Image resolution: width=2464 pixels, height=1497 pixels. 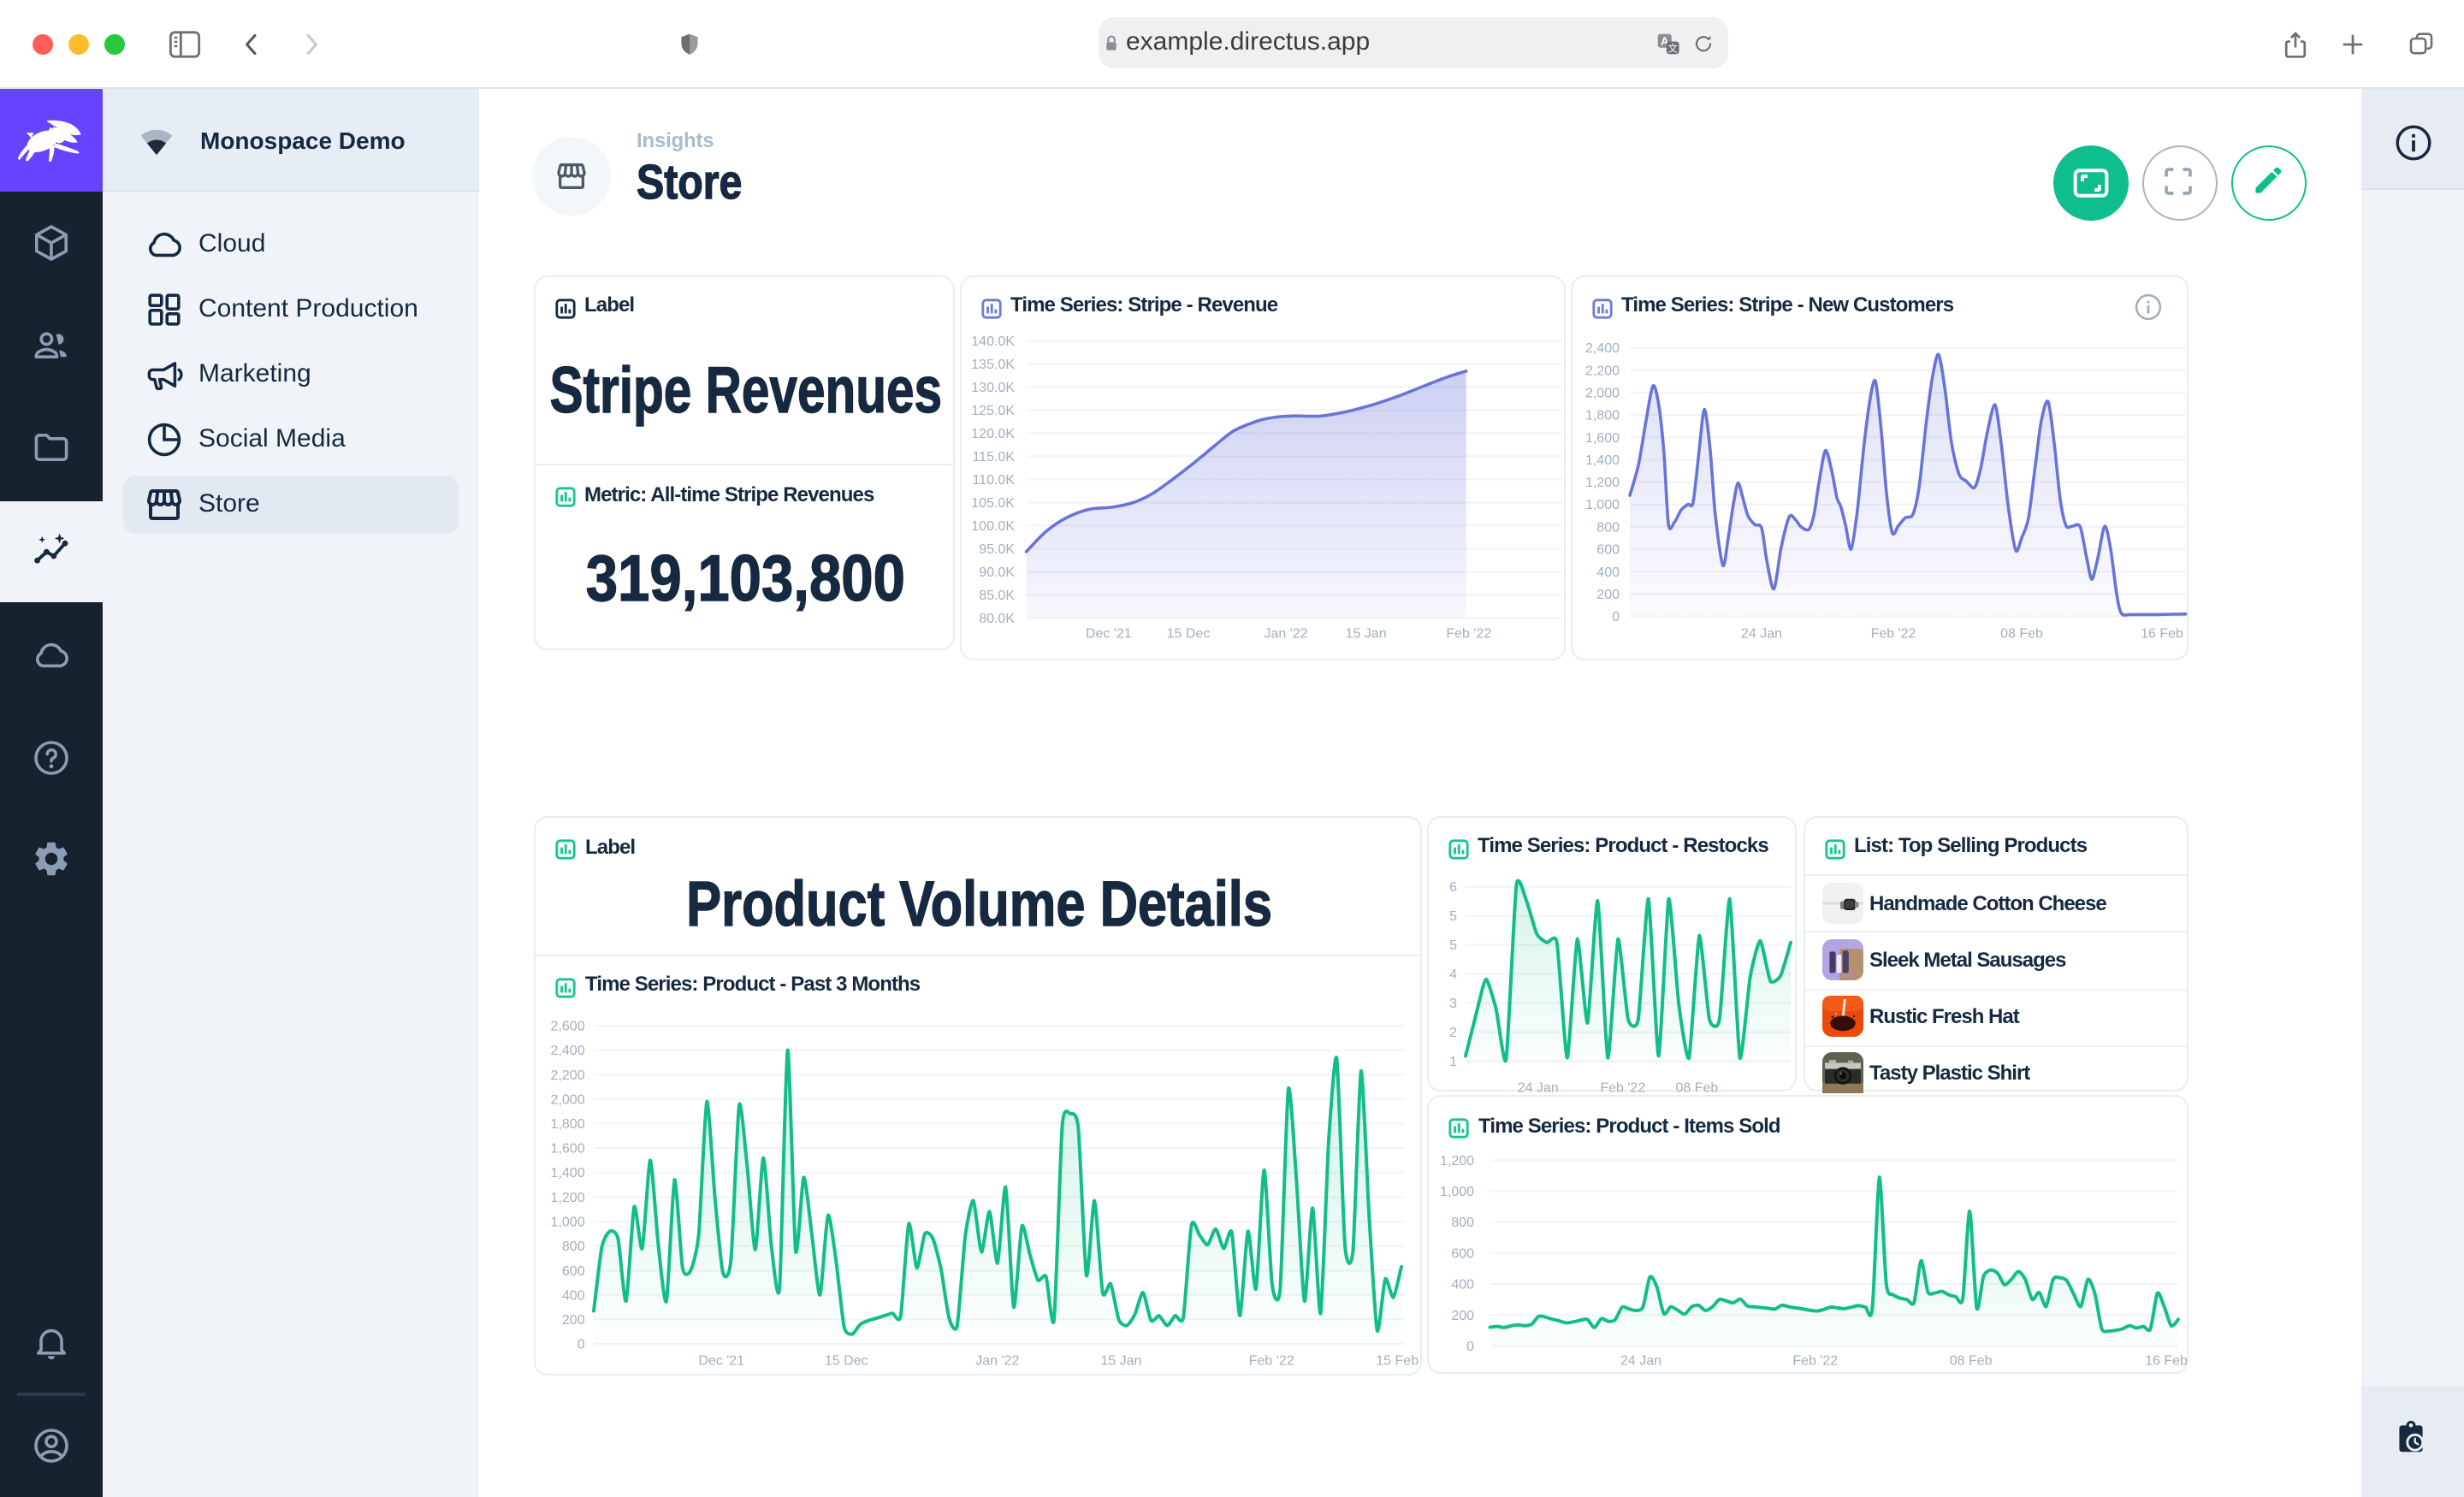 What do you see at coordinates (1397, 1360) in the screenshot?
I see `svg-text: 15 Feb` at bounding box center [1397, 1360].